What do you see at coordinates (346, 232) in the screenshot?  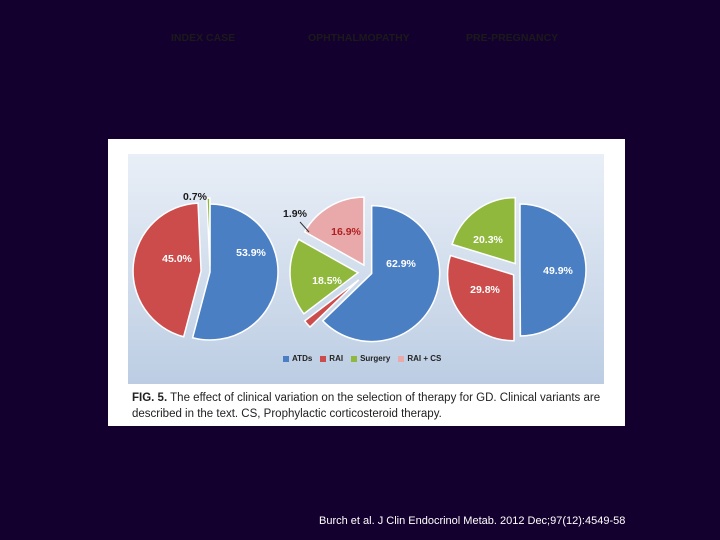 I see `label-ophthalmopathy-rai-cs: 16.9%` at bounding box center [346, 232].